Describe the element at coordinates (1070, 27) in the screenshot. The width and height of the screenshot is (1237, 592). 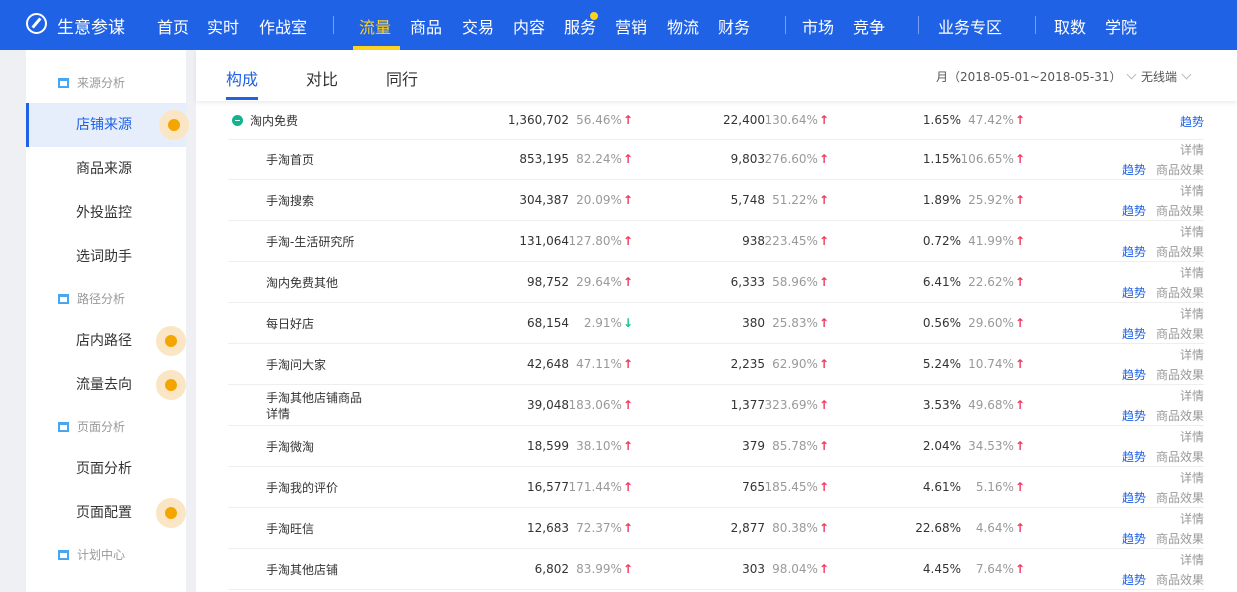
I see `nav-item: 取数` at that location.